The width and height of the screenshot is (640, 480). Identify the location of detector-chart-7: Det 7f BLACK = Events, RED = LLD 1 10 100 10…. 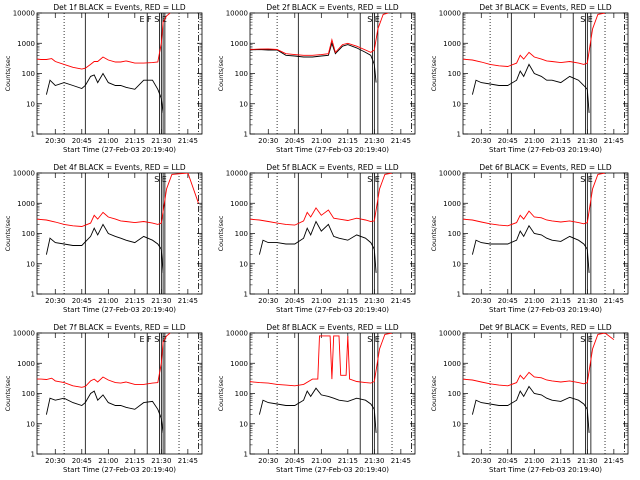
(103, 398).